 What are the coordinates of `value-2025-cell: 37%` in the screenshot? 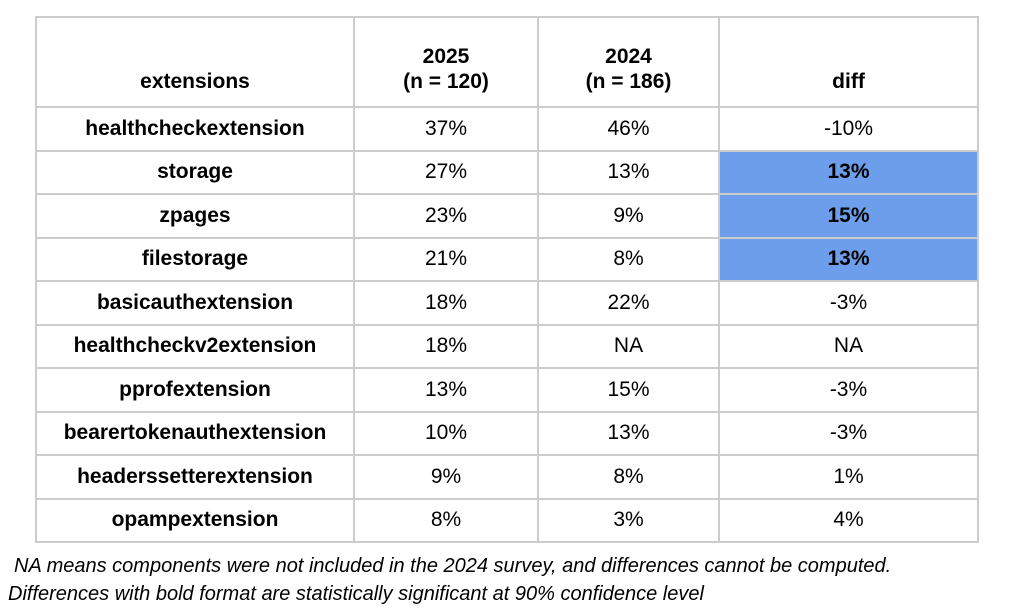 It's located at (446, 129).